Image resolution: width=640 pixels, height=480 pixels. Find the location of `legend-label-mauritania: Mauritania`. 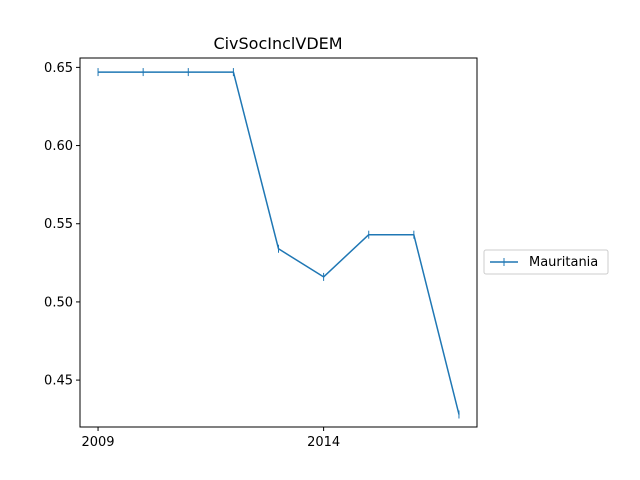

legend-label-mauritania: Mauritania is located at coordinates (563, 262).